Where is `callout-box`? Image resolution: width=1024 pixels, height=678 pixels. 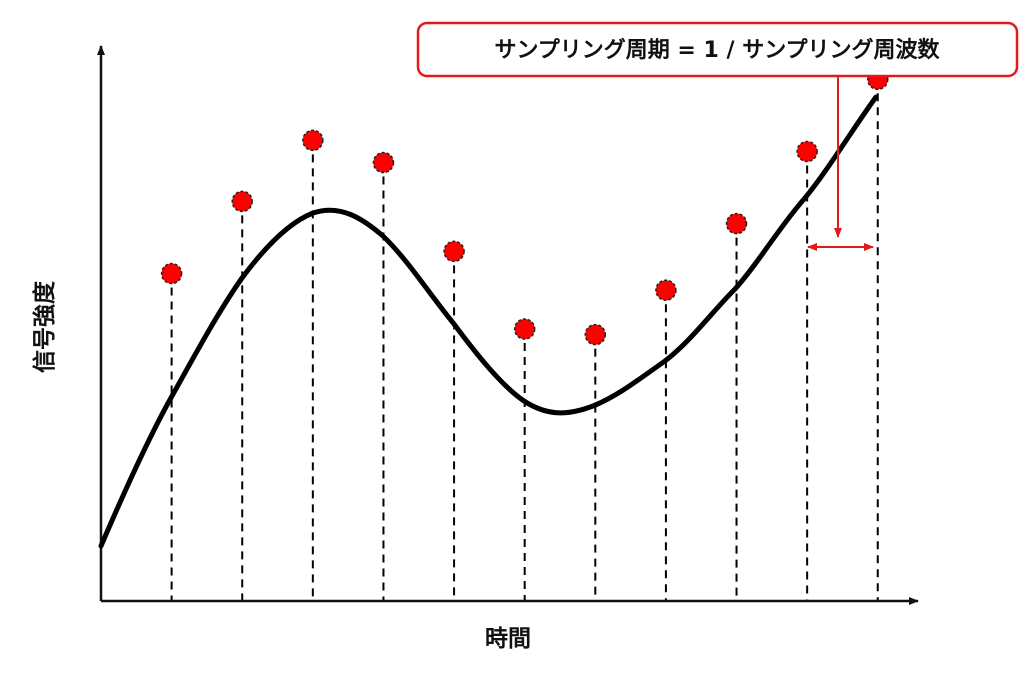 callout-box is located at coordinates (717, 49).